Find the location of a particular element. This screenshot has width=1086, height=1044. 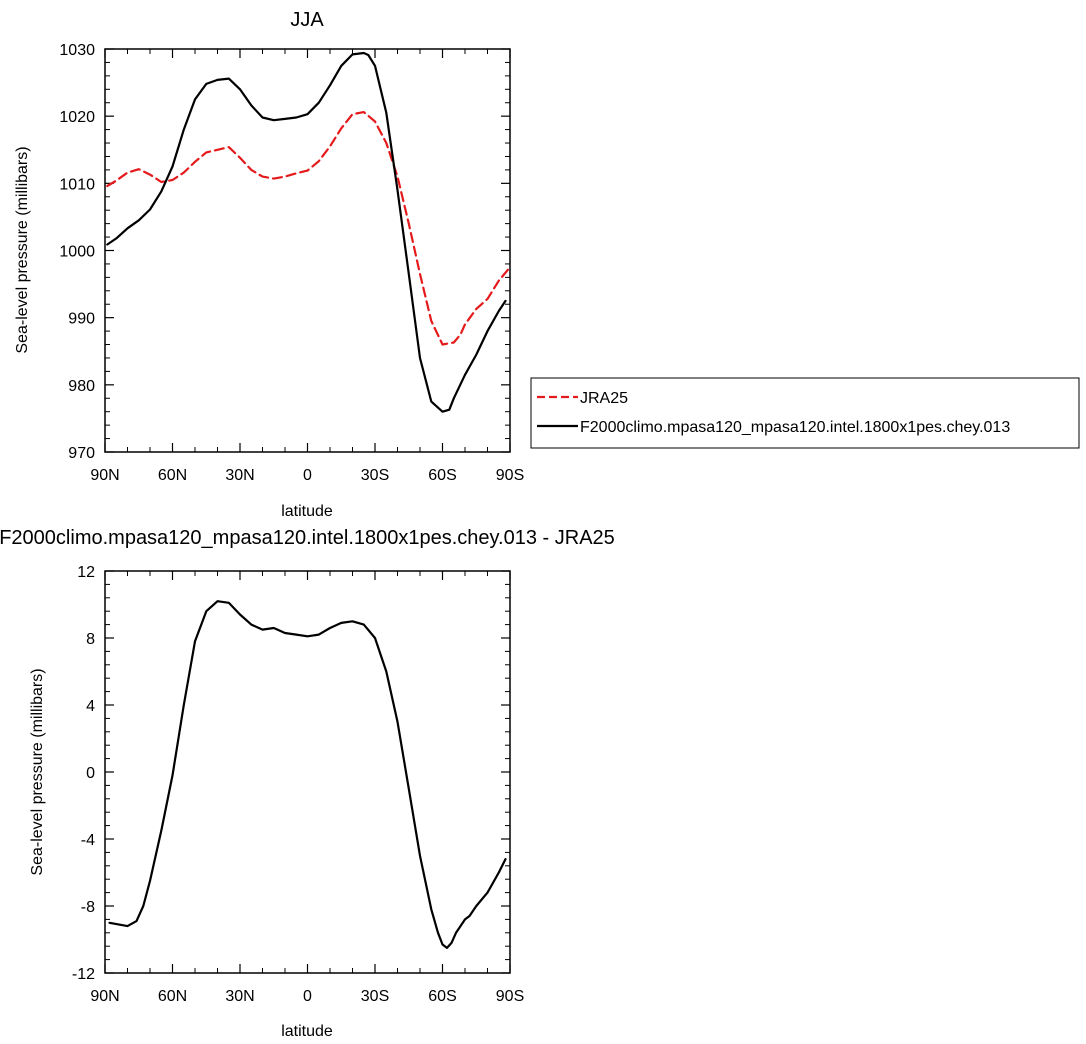

chart-bottom-ylabel: Sea-level pressure (millibars) is located at coordinates (37, 771).